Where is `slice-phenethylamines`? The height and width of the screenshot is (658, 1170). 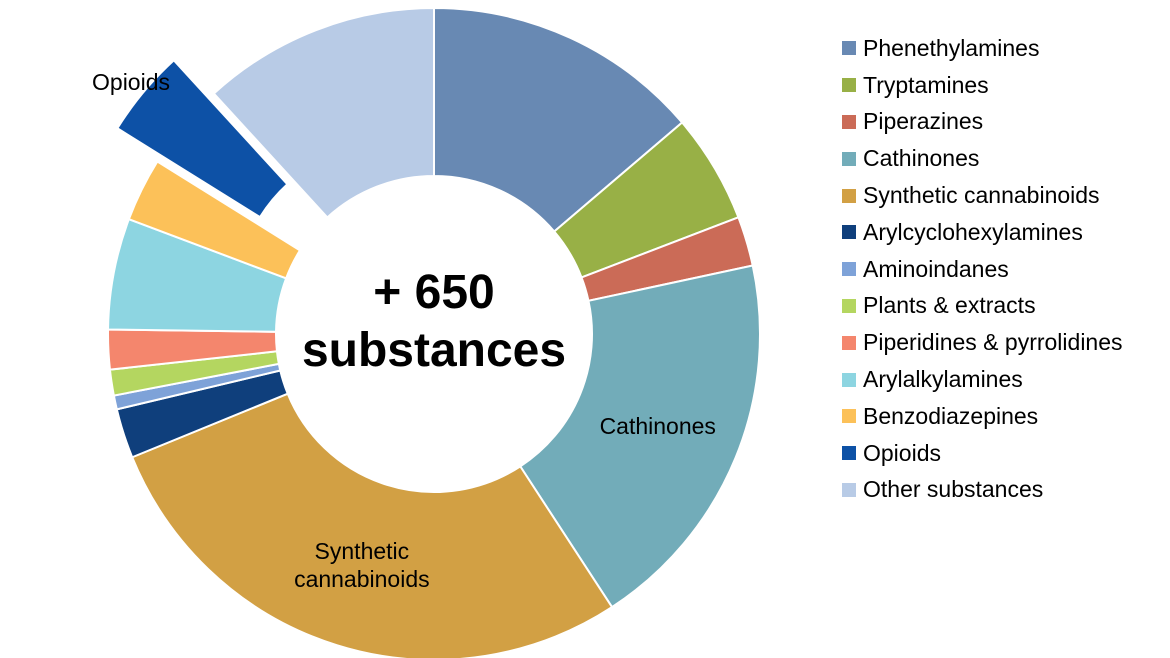 slice-phenethylamines is located at coordinates (558, 119).